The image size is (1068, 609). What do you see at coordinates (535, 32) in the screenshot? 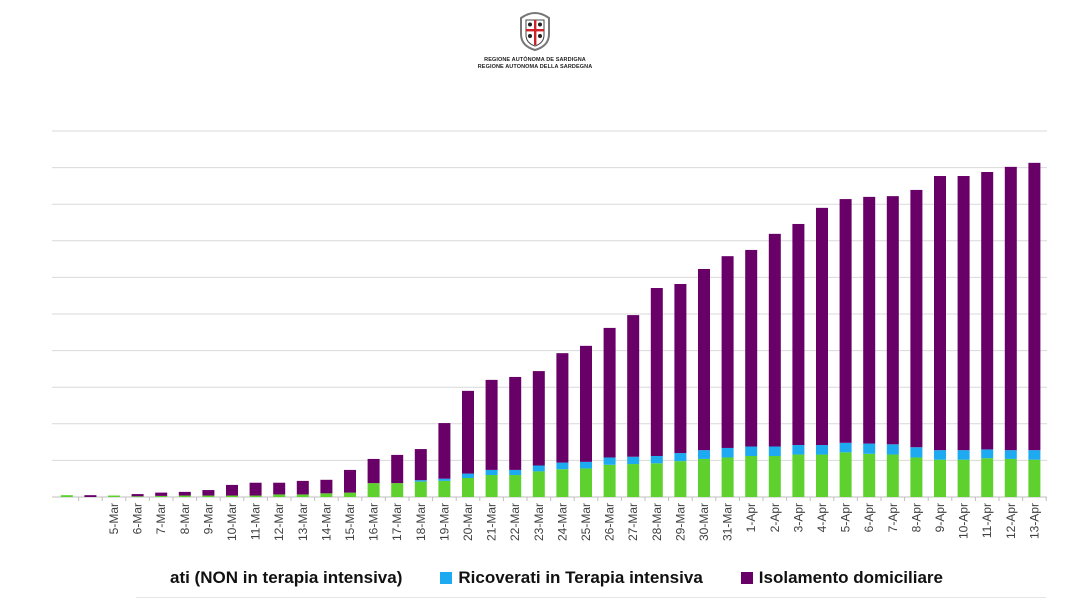
I see `coat-of-arms-icon` at bounding box center [535, 32].